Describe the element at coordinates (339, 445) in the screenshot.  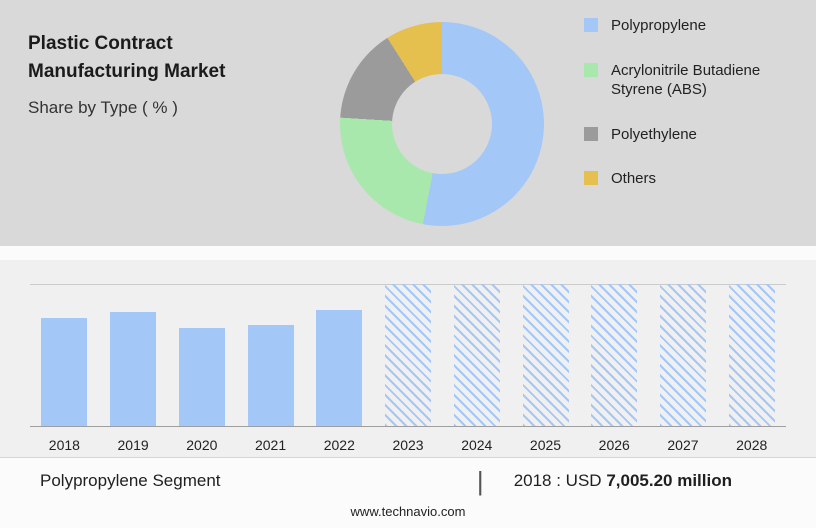
I see `year-label-2022: 2022` at that location.